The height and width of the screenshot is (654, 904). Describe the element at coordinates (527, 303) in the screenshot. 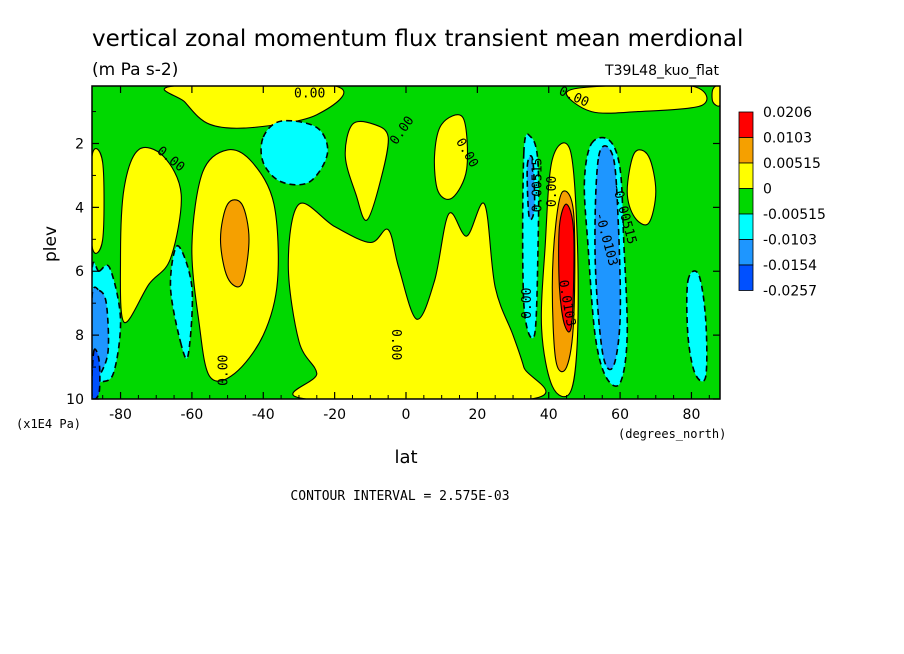

I see `contour-label-9: 0.00` at that location.